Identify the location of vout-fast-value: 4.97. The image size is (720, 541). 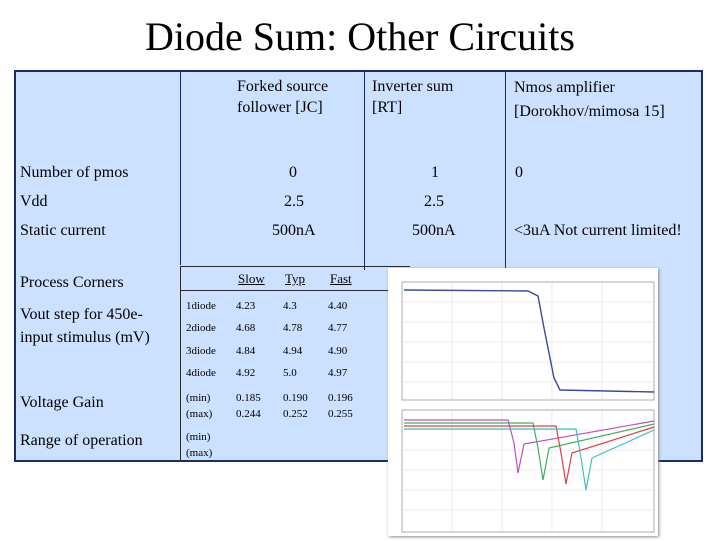
(338, 373).